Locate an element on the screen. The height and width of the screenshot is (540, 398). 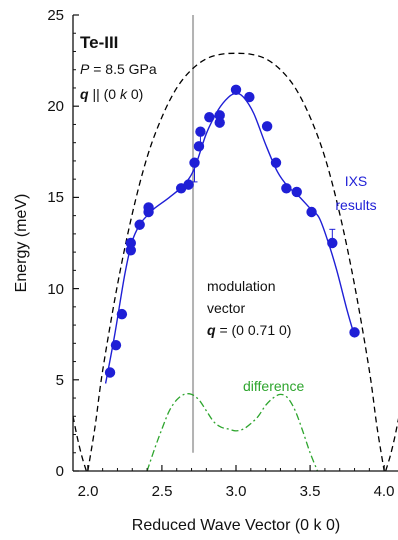
q-parallel-text: || (0 is located at coordinates (104, 94).